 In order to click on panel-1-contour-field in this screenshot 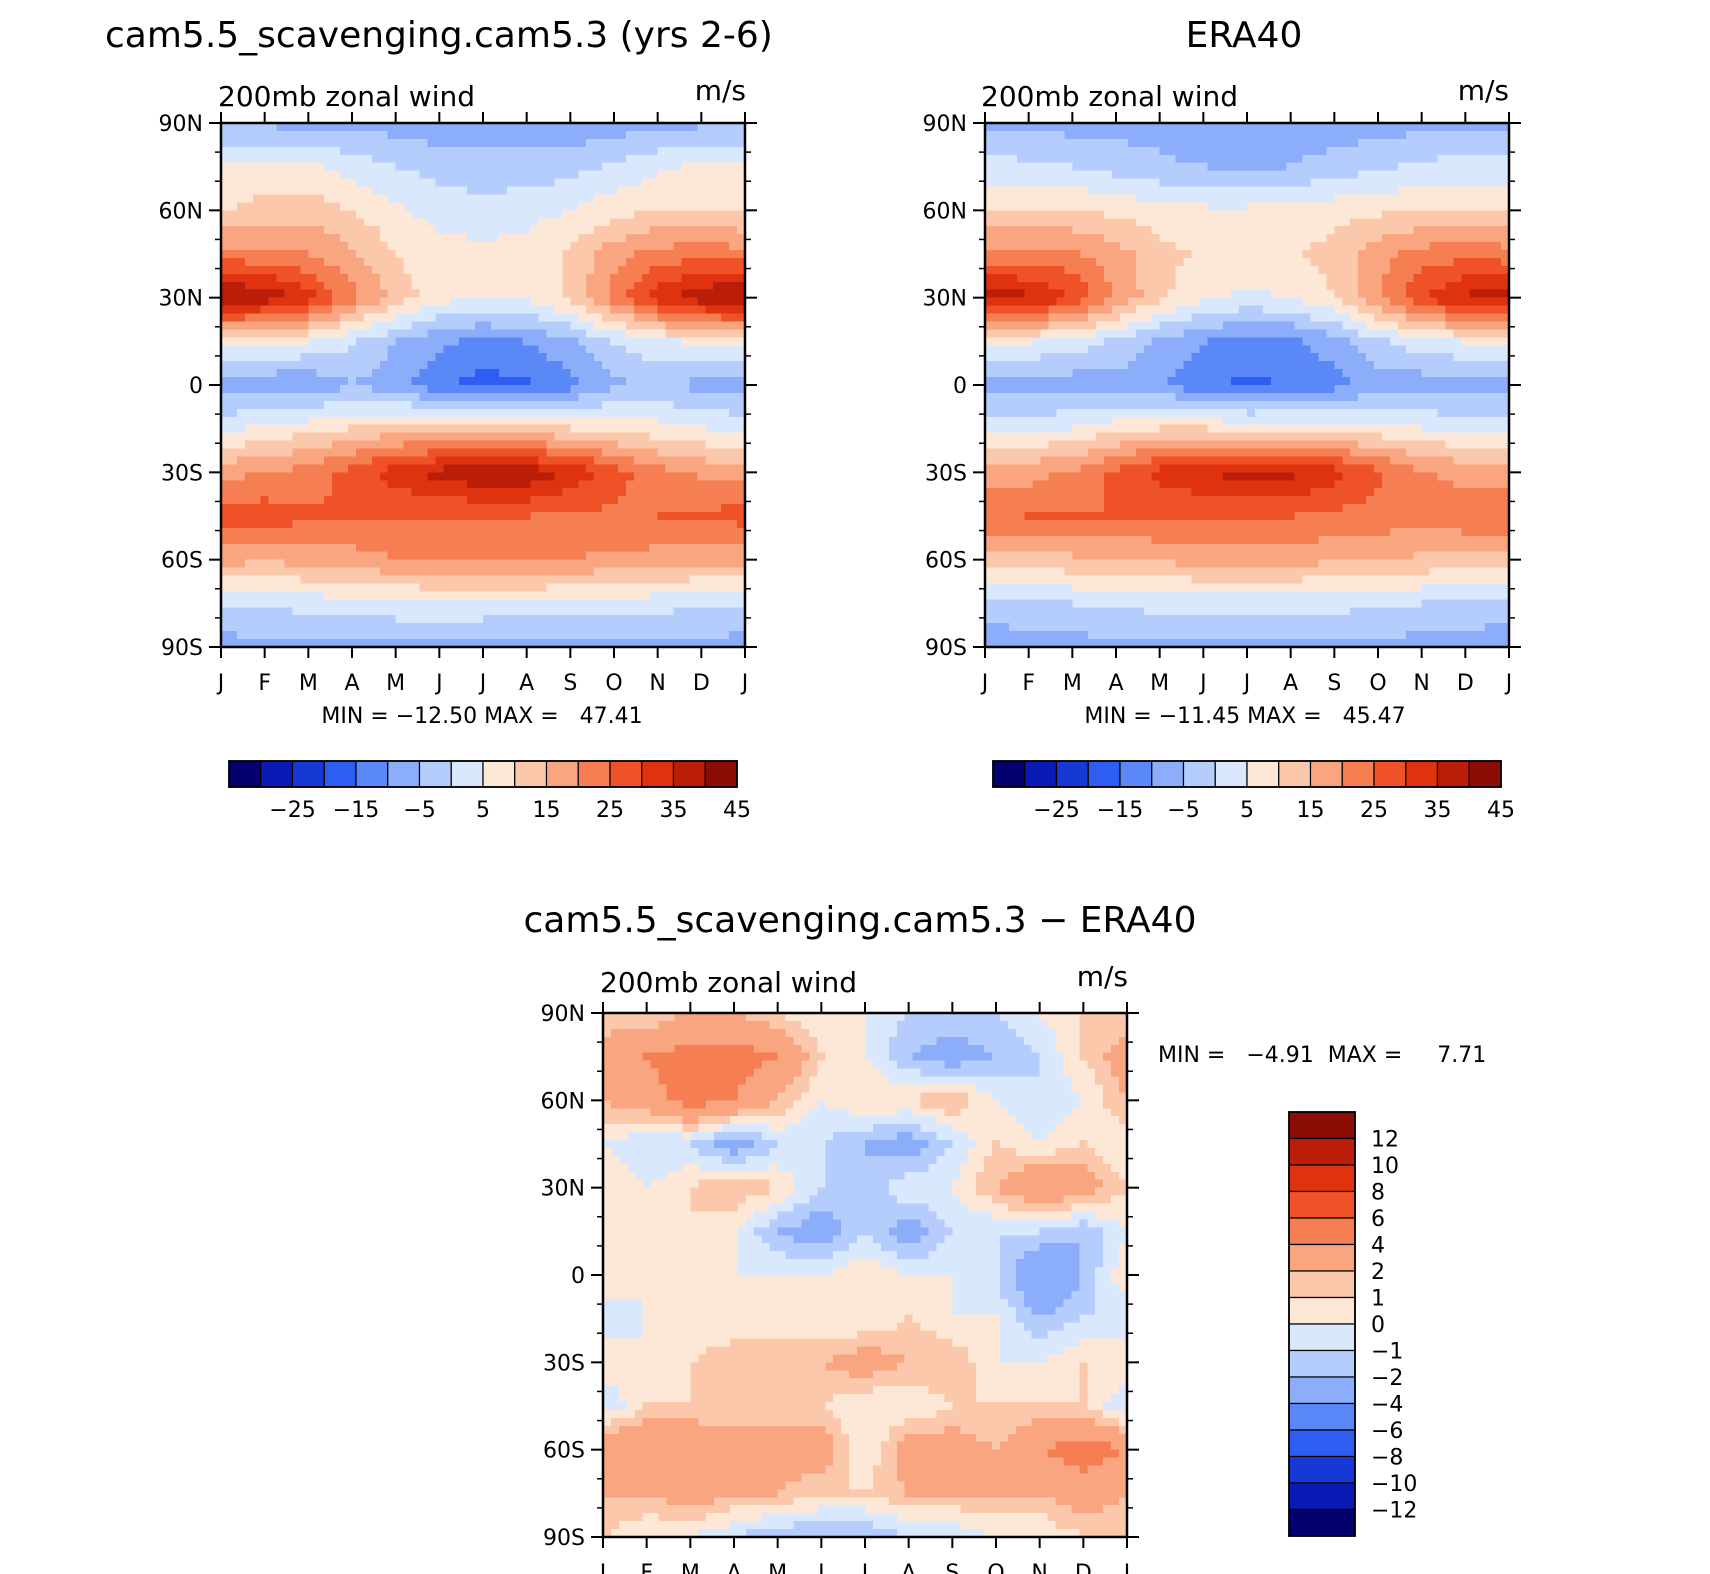, I will do `click(483, 385)`.